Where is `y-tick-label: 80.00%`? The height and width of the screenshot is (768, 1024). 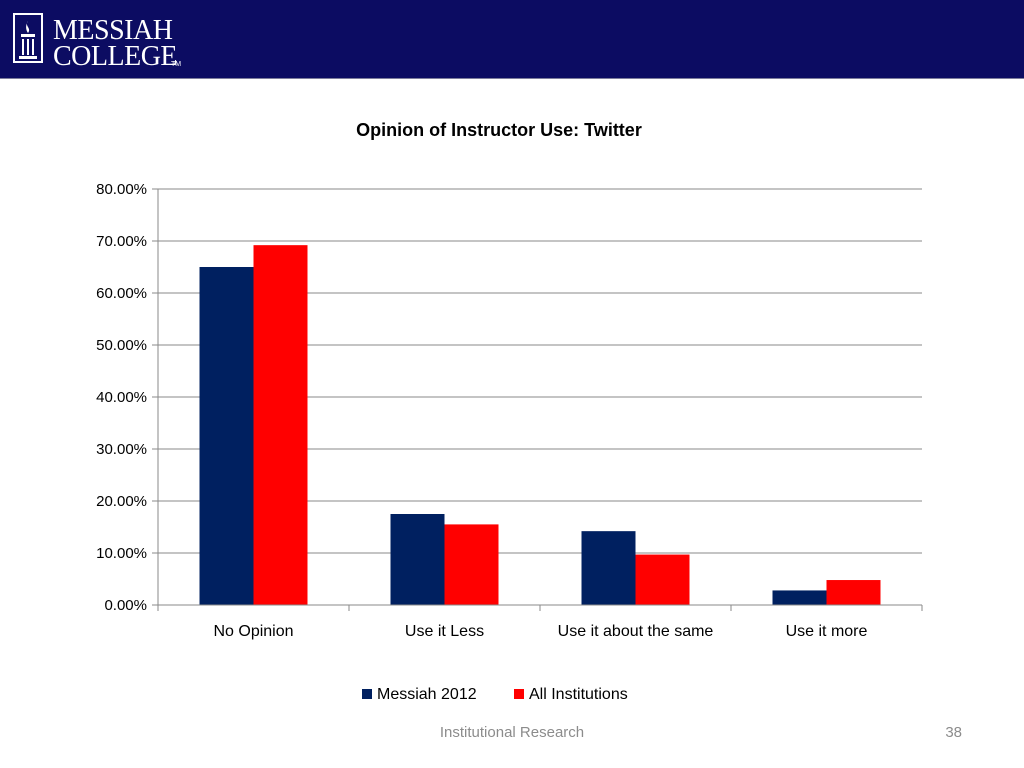
y-tick-label: 80.00% is located at coordinates (121, 189).